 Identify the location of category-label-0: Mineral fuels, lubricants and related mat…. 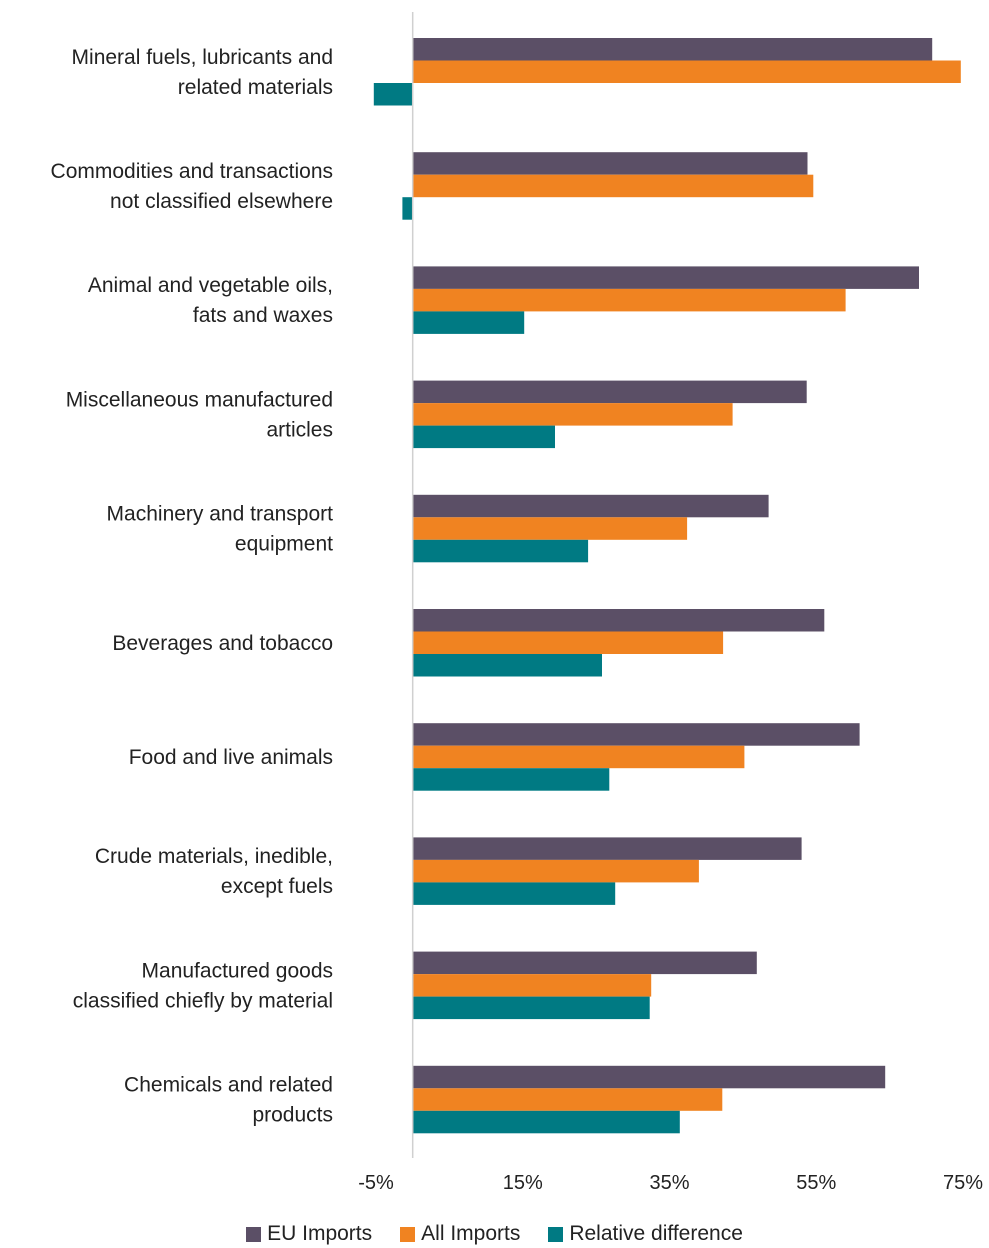
(202, 72).